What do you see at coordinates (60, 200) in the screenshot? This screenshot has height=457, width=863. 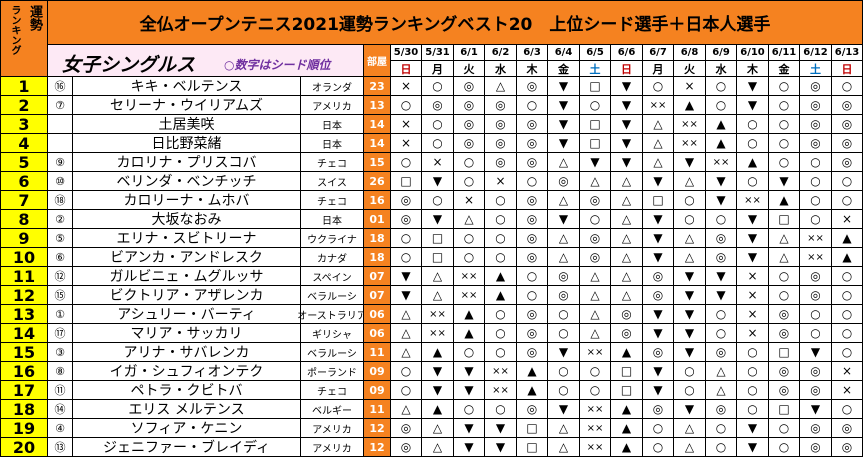 I see `seed-cell: ⑱` at bounding box center [60, 200].